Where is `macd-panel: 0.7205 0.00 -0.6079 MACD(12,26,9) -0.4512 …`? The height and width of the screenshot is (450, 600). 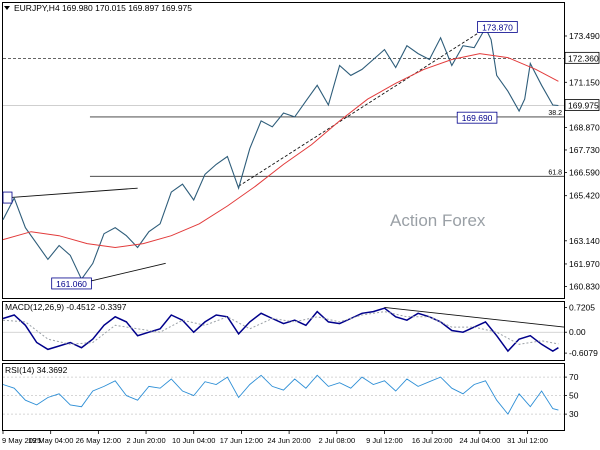
macd-panel: 0.7205 0.00 -0.6079 MACD(12,26,9) -0.4512 … is located at coordinates (300, 331).